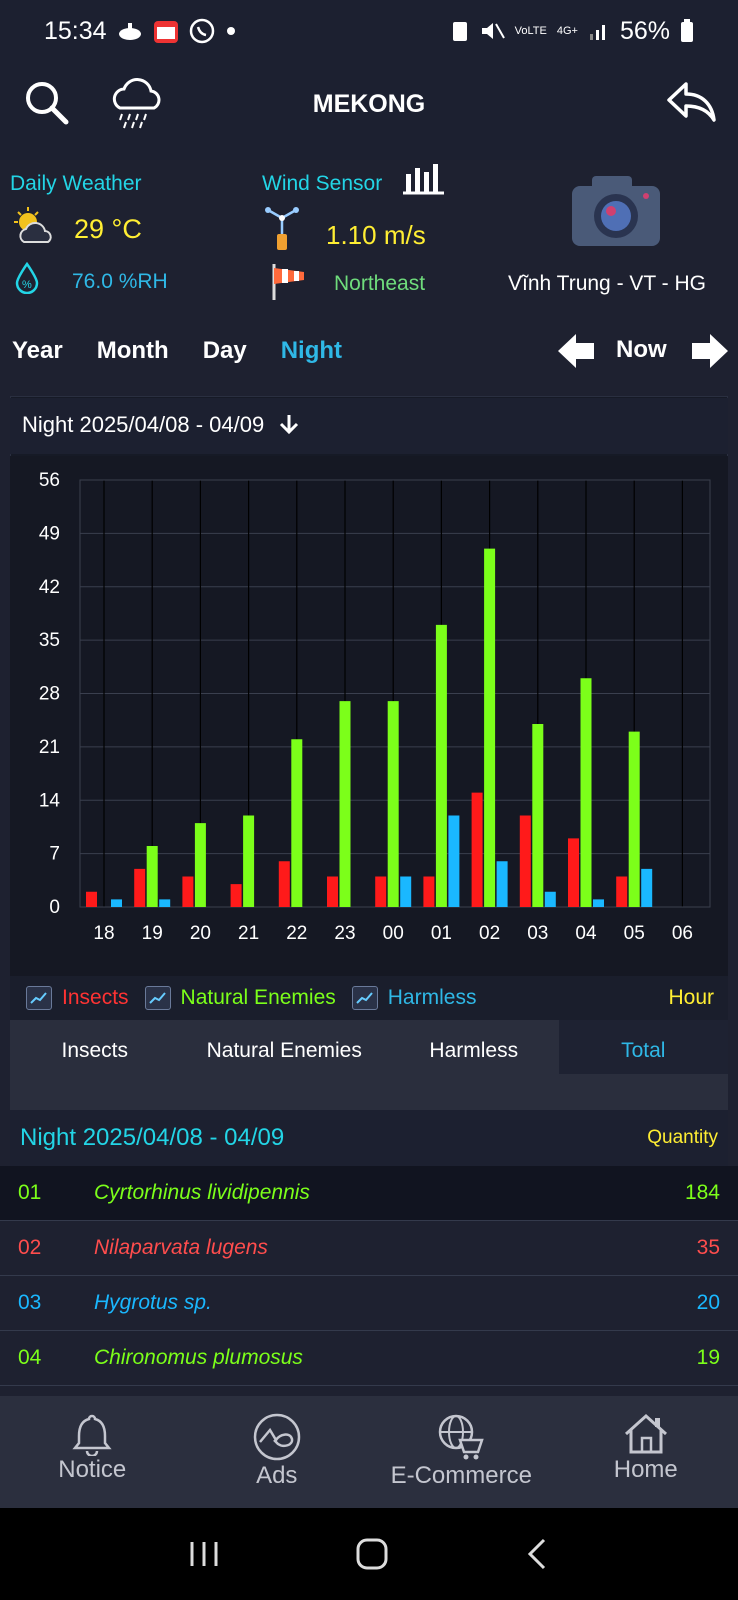 The width and height of the screenshot is (738, 1600). I want to click on species-name: Chironomus plumosus, so click(198, 1357).